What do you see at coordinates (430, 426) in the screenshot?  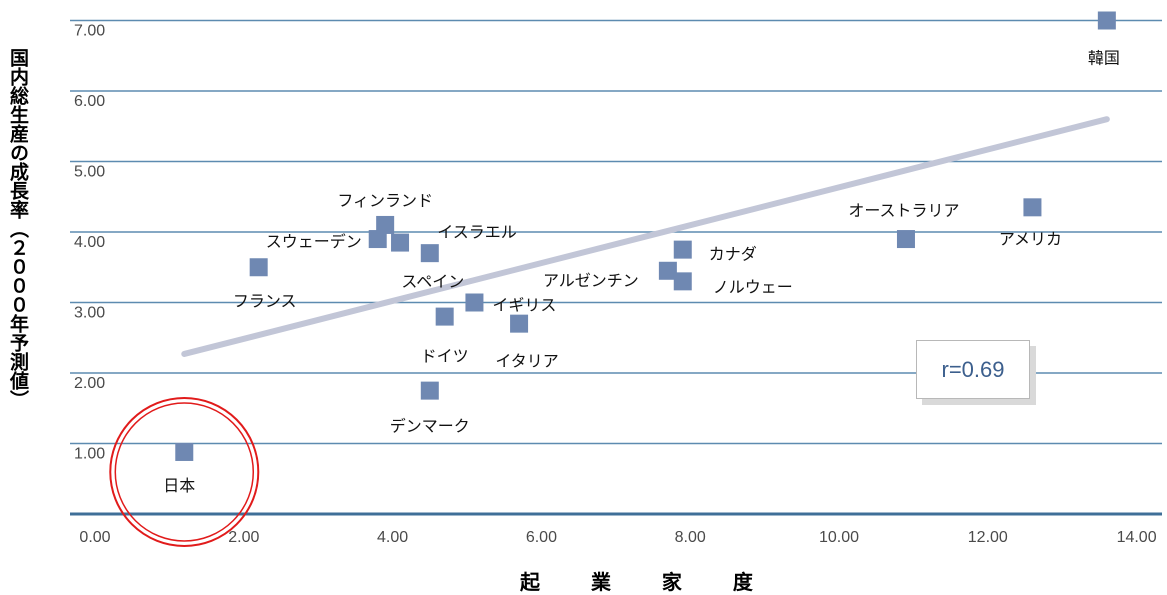 I see `point-label: デンマーク` at bounding box center [430, 426].